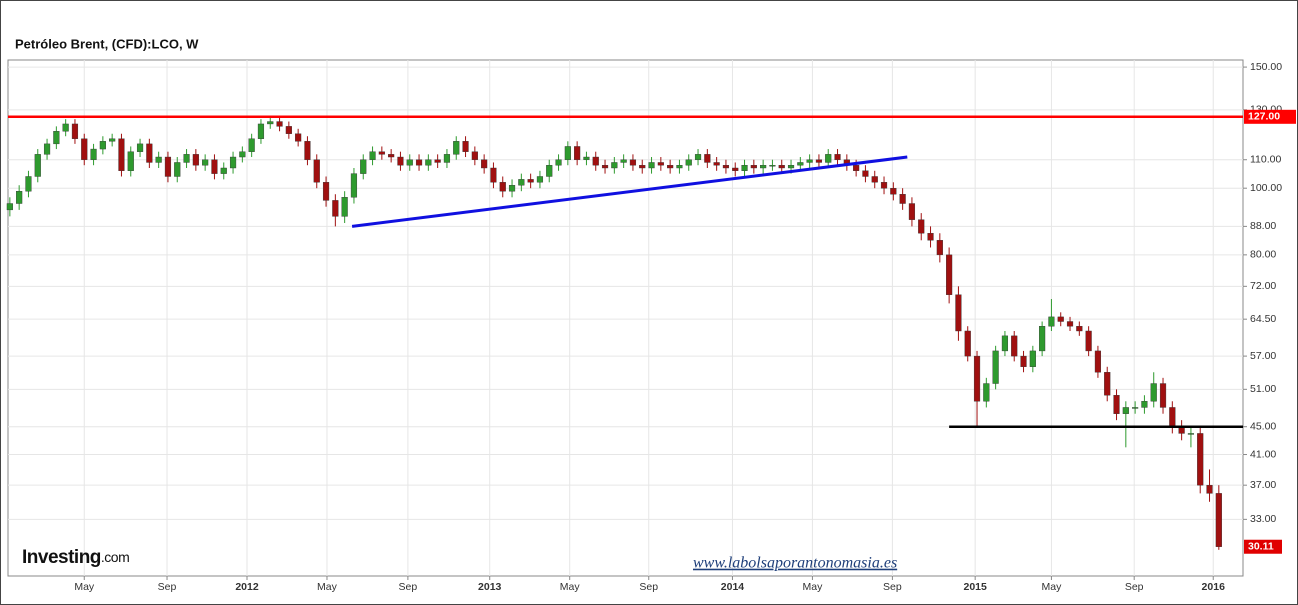 The height and width of the screenshot is (605, 1298). What do you see at coordinates (107, 43) in the screenshot?
I see `chart-title: Petróleo Brent, (CFD):LCO, W` at bounding box center [107, 43].